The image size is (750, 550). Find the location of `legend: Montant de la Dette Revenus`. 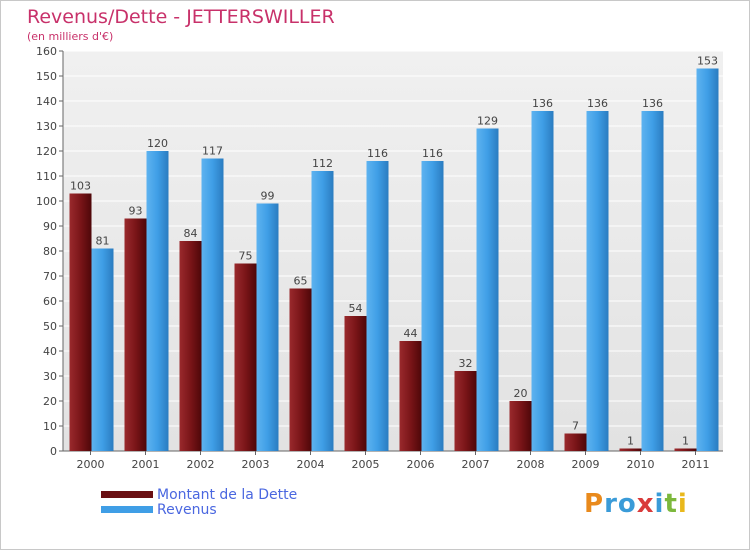

legend: Montant de la Dette Revenus is located at coordinates (199, 502).